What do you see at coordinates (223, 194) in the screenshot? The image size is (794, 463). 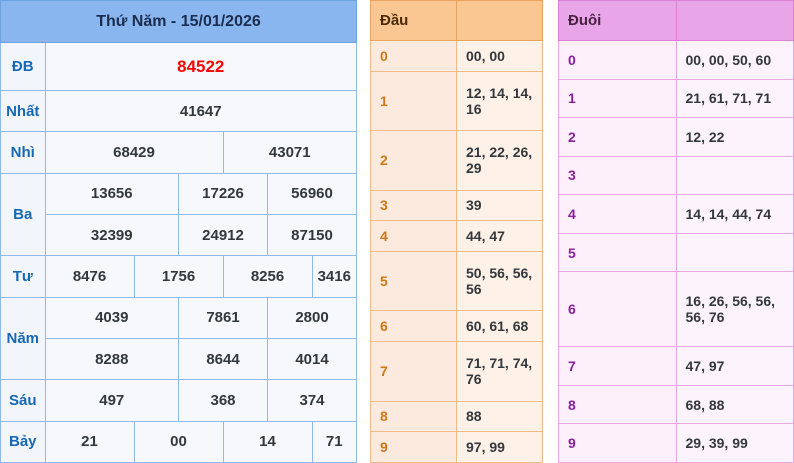 I see `prize-value-ba-1: 17226` at bounding box center [223, 194].